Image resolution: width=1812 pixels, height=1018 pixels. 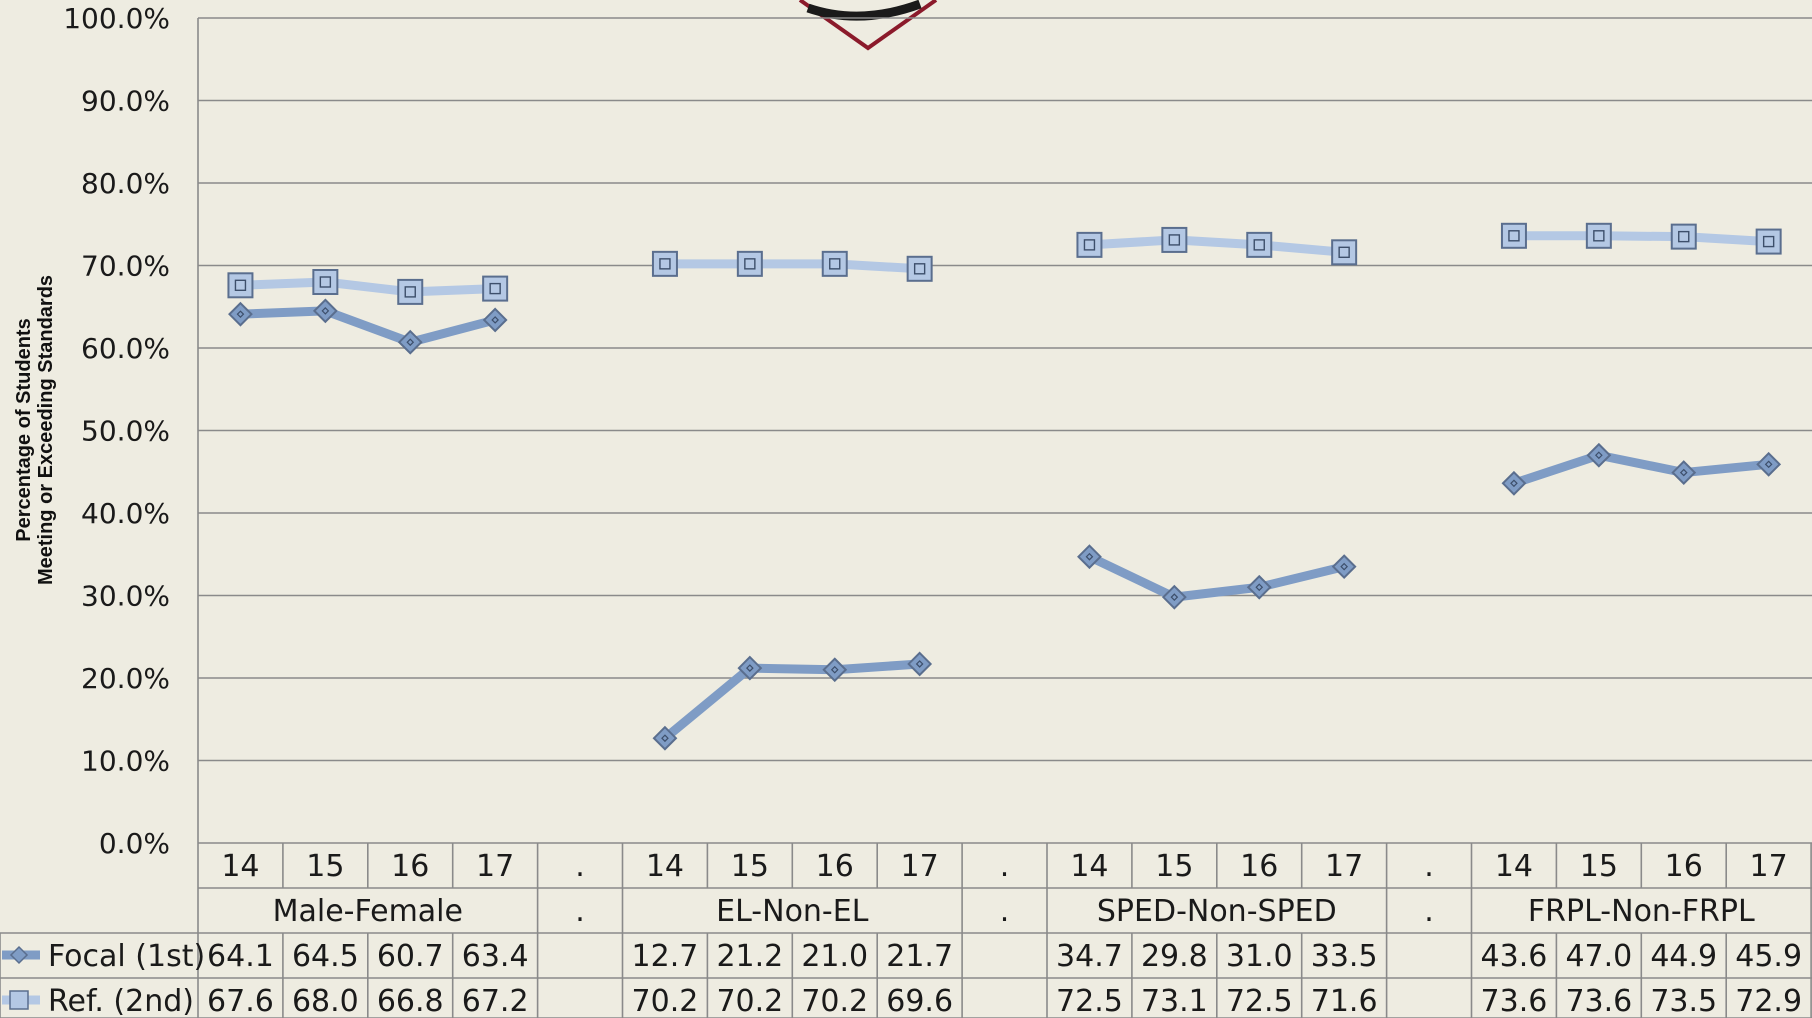 What do you see at coordinates (1344, 1001) in the screenshot?
I see `data-table-value: 71.6` at bounding box center [1344, 1001].